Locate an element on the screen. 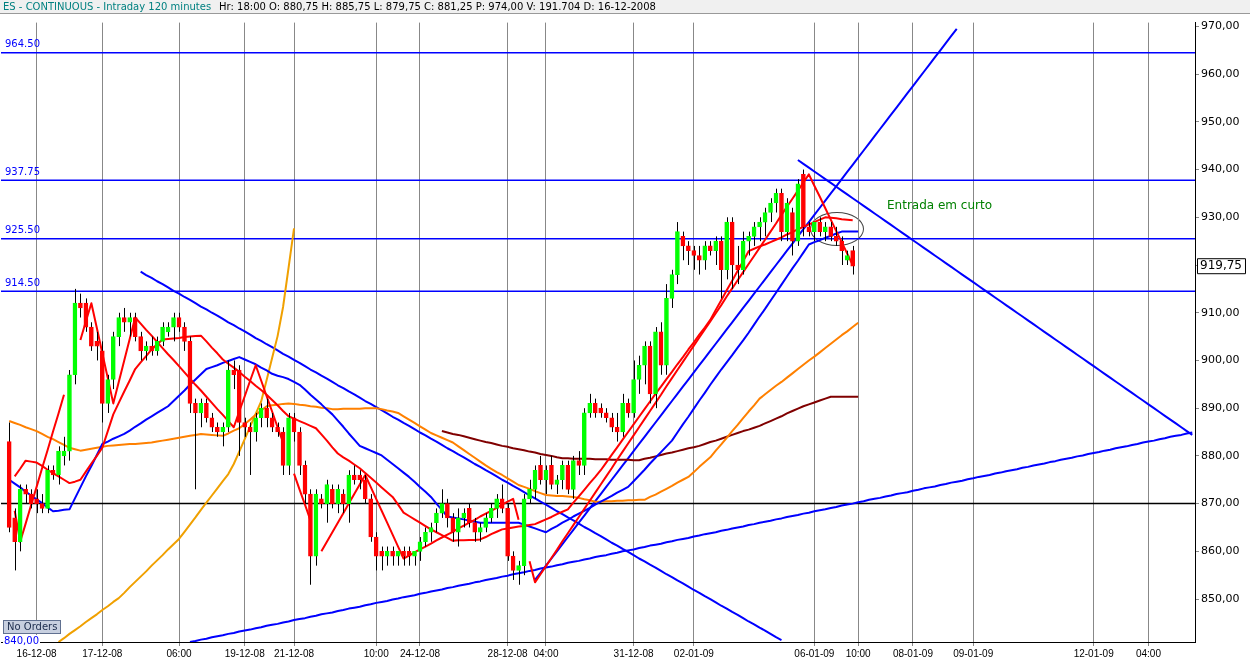 This screenshot has width=1250, height=662. x-tick-label: 28-12-08 is located at coordinates (508, 653).